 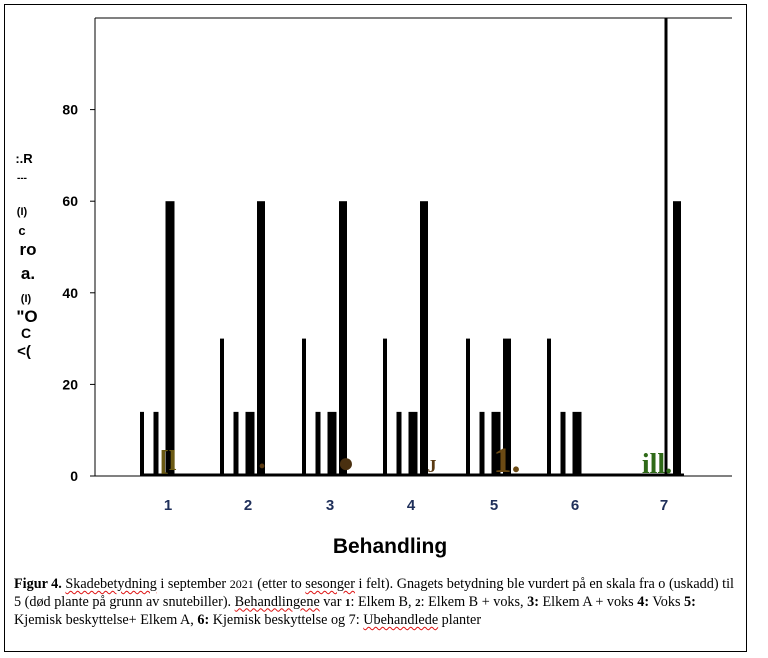 I want to click on caption-seg2: i september, so click(x=193, y=584).